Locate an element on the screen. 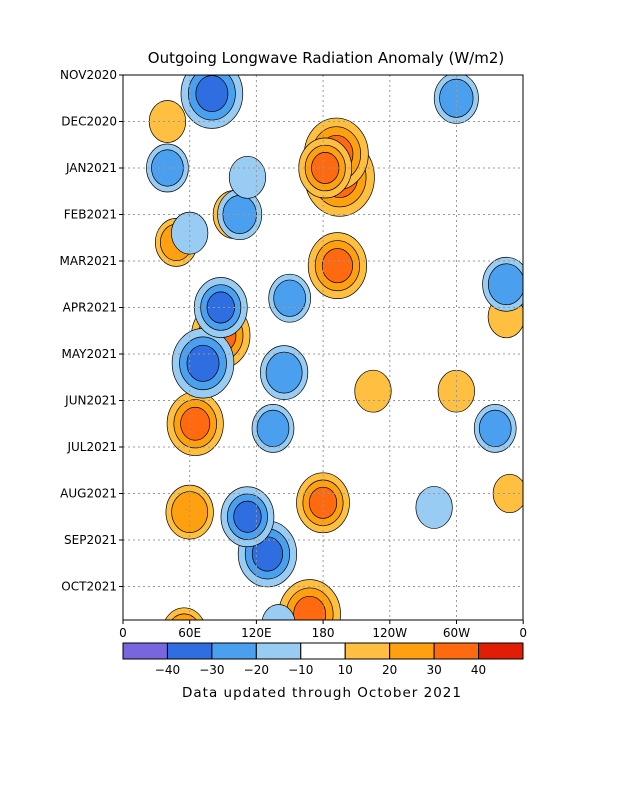  y-tick-label-6: MAY2021 is located at coordinates (90, 354).